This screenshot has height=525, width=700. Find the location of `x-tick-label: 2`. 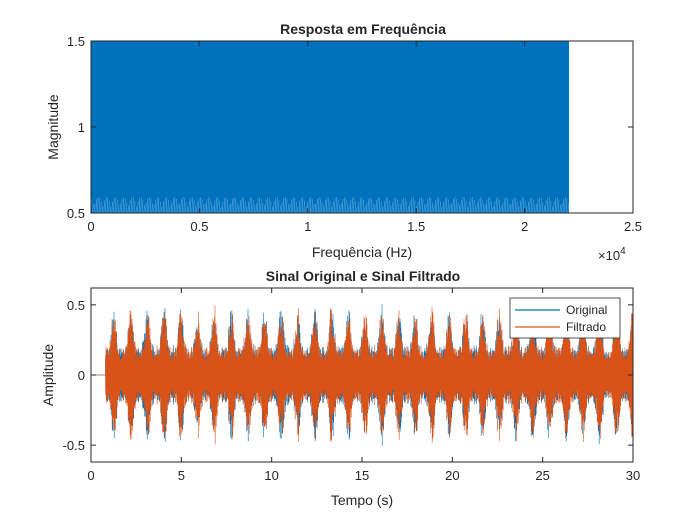

x-tick-label: 2 is located at coordinates (524, 226).